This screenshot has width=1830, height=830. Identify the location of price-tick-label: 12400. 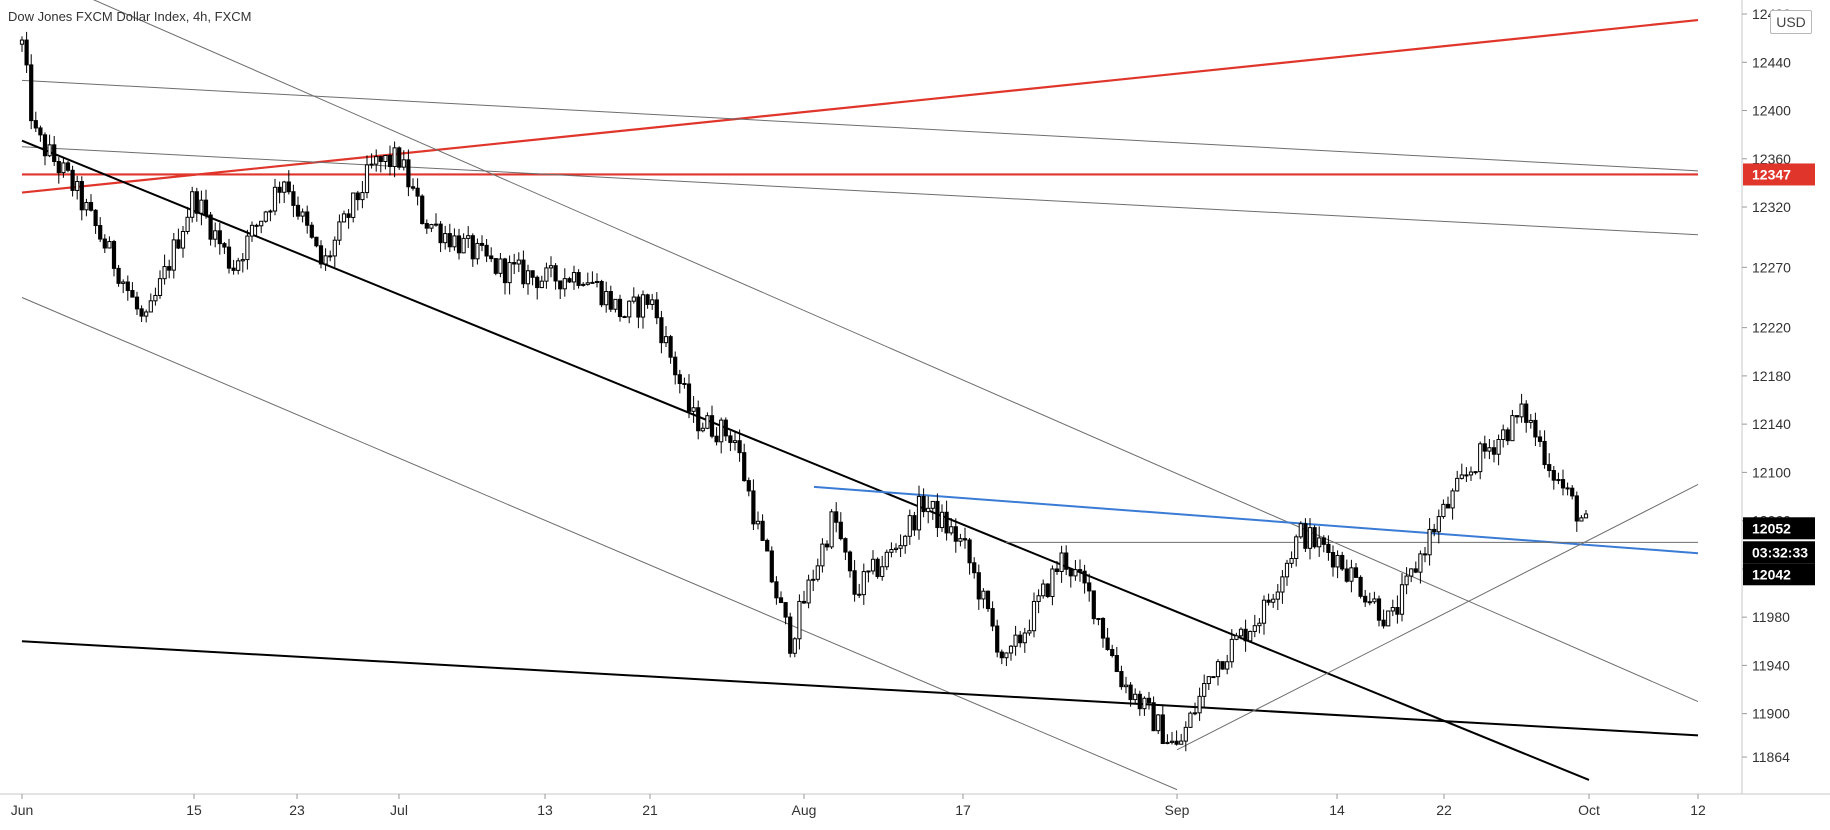
(1771, 111).